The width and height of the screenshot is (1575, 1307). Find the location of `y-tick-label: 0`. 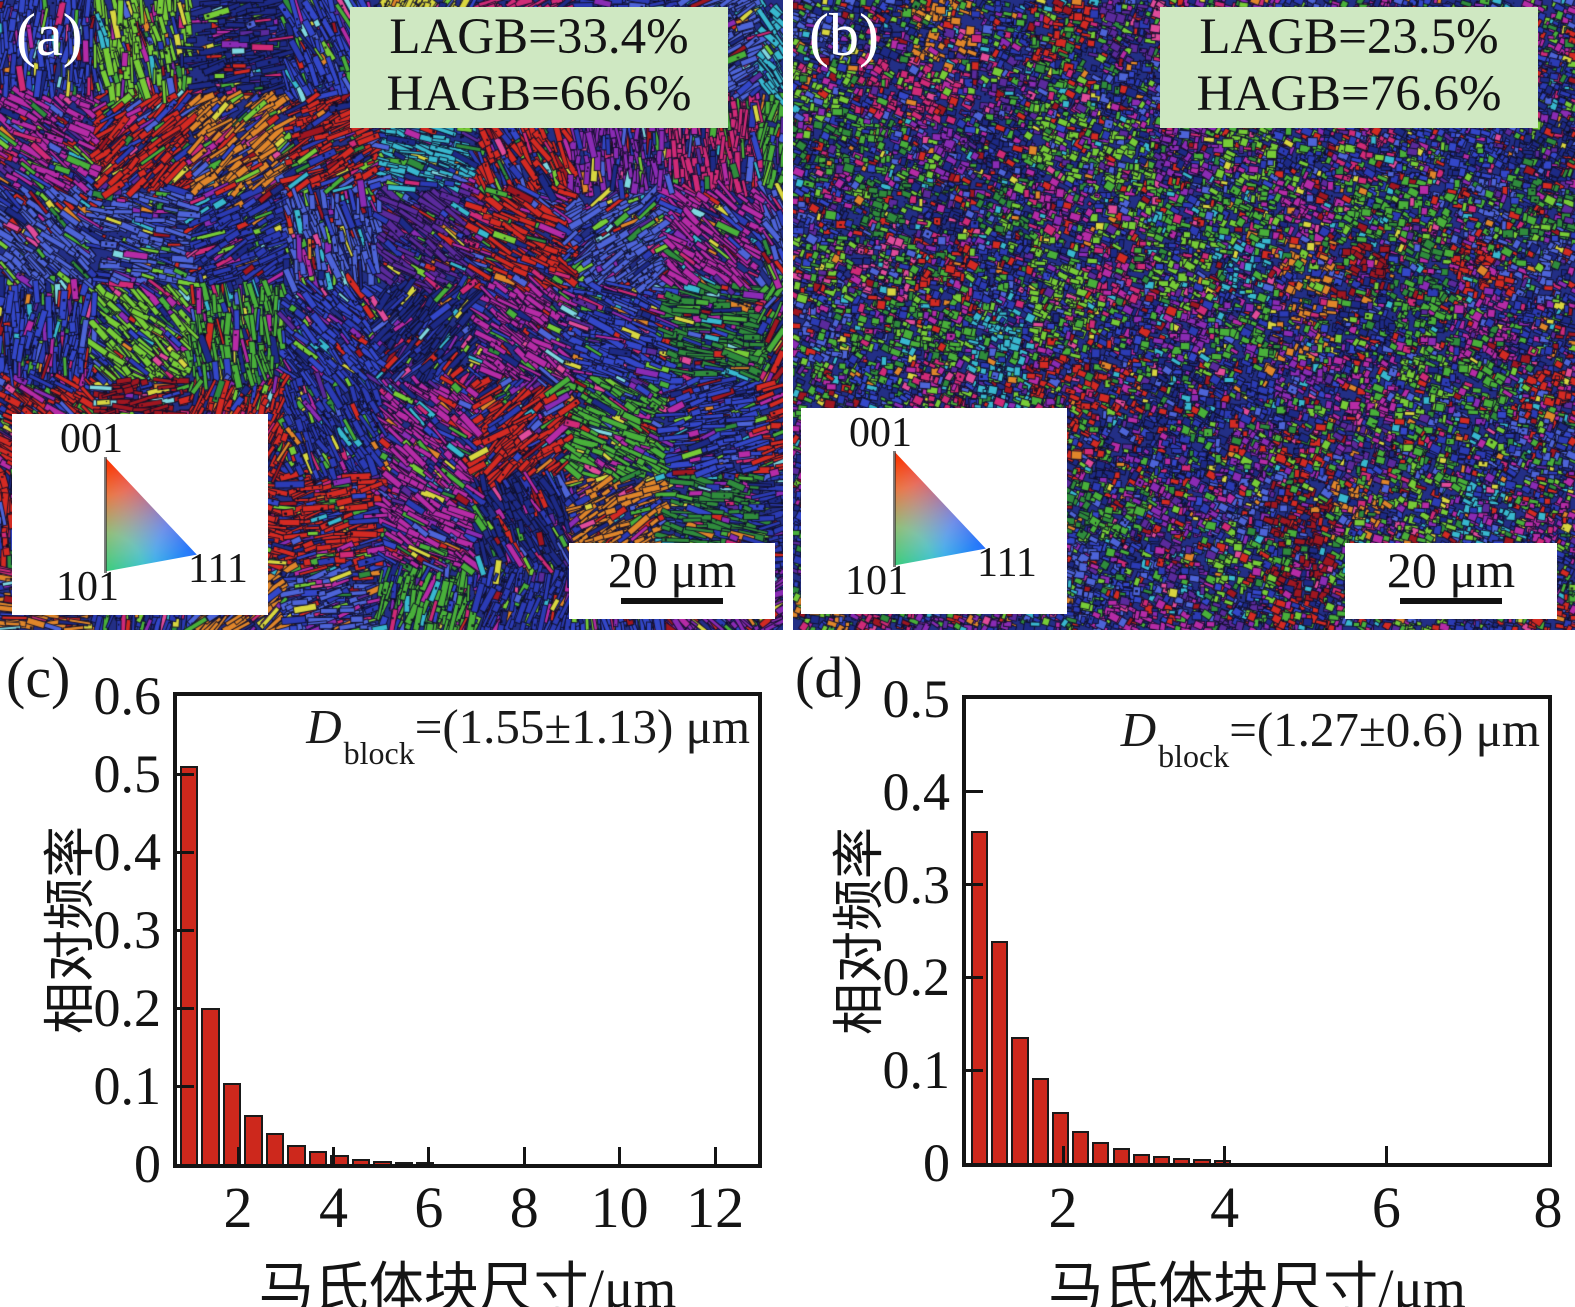

y-tick-label: 0 is located at coordinates (147, 1164).